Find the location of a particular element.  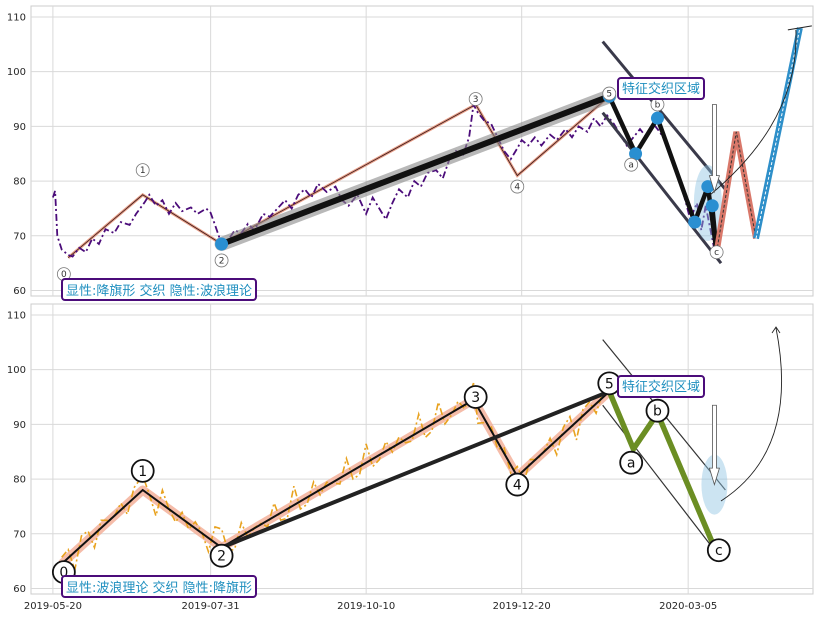

projection-end-marker is located at coordinates (799, 28).